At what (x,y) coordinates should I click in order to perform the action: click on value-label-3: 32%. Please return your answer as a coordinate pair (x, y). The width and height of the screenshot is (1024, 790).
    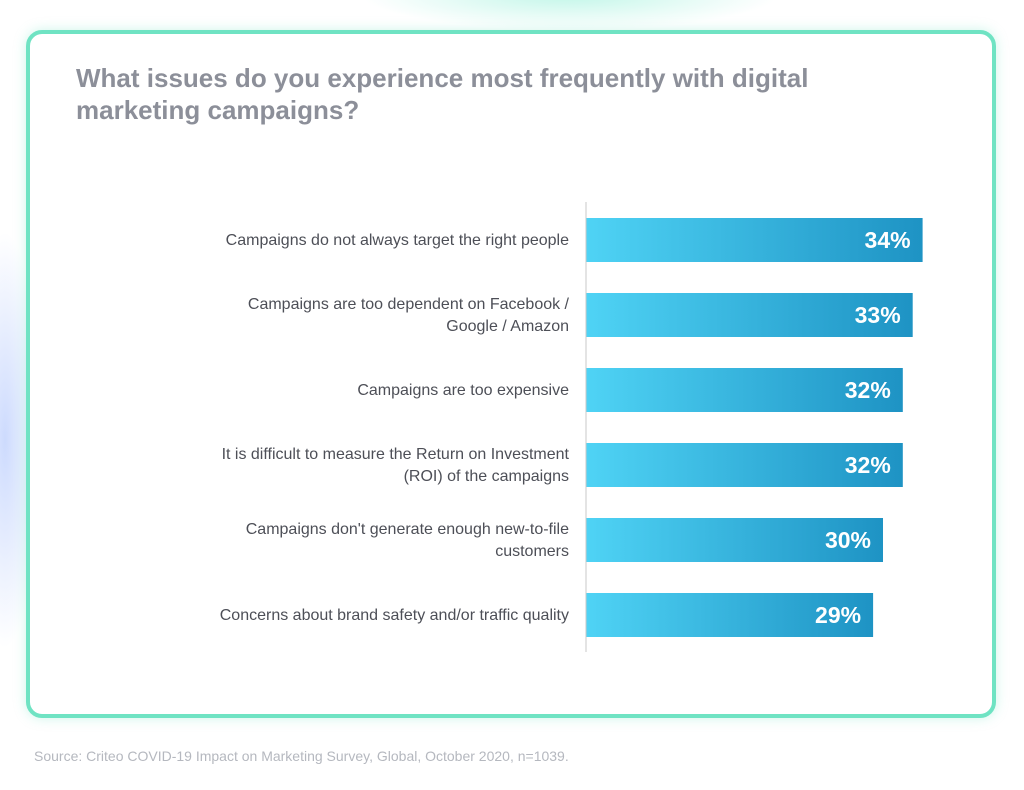
    Looking at the image, I should click on (868, 465).